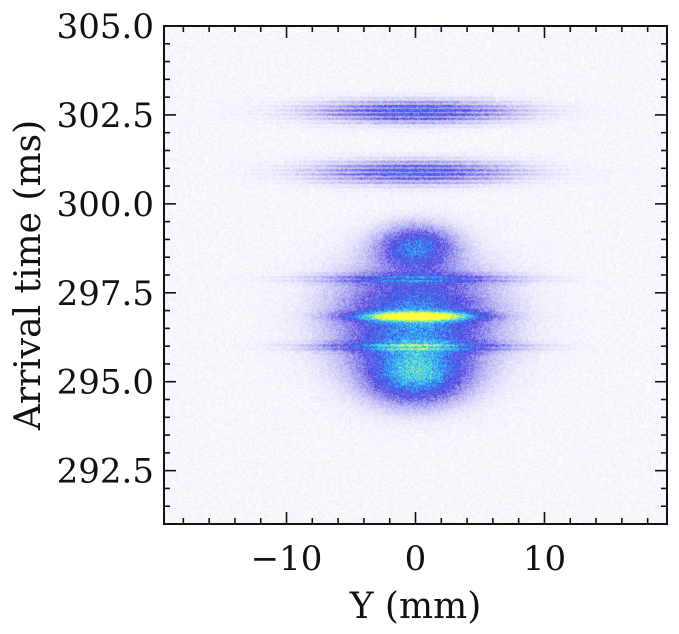  Describe the element at coordinates (105, 205) in the screenshot. I see `y-tick-label: 300.0` at that location.